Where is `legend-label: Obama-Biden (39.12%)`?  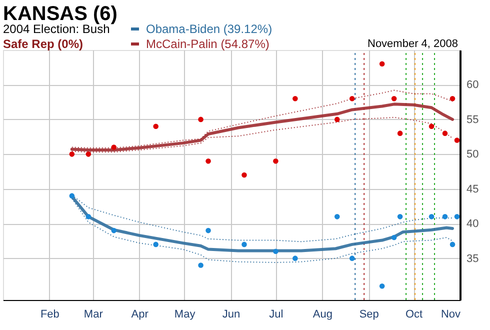
legend-label: Obama-Biden (39.12%) is located at coordinates (209, 29).